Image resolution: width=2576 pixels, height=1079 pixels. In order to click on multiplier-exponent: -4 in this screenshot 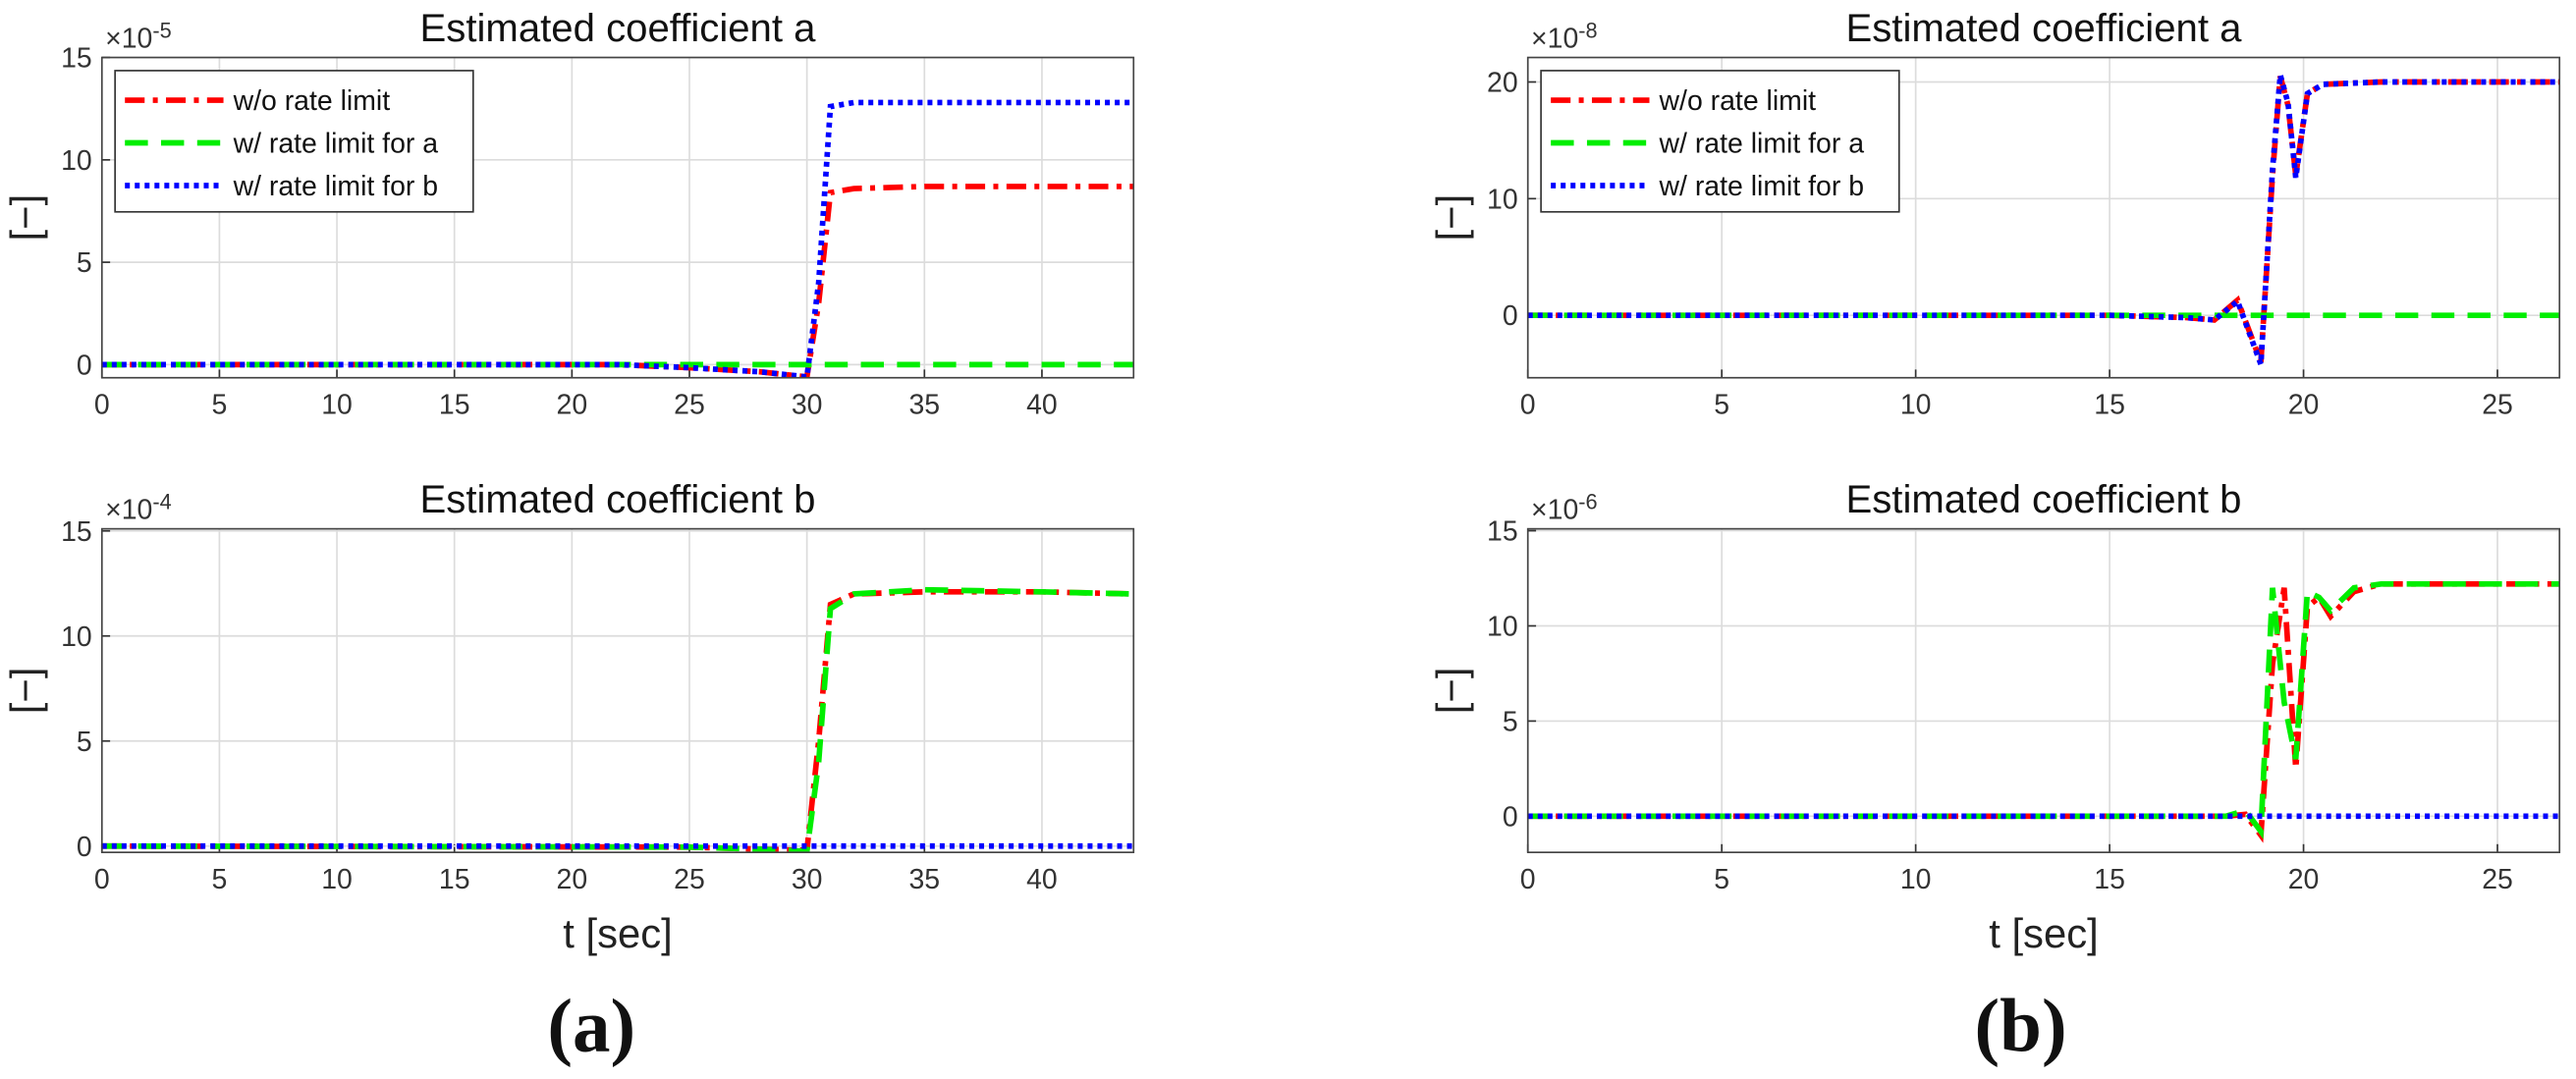, I will do `click(162, 502)`.